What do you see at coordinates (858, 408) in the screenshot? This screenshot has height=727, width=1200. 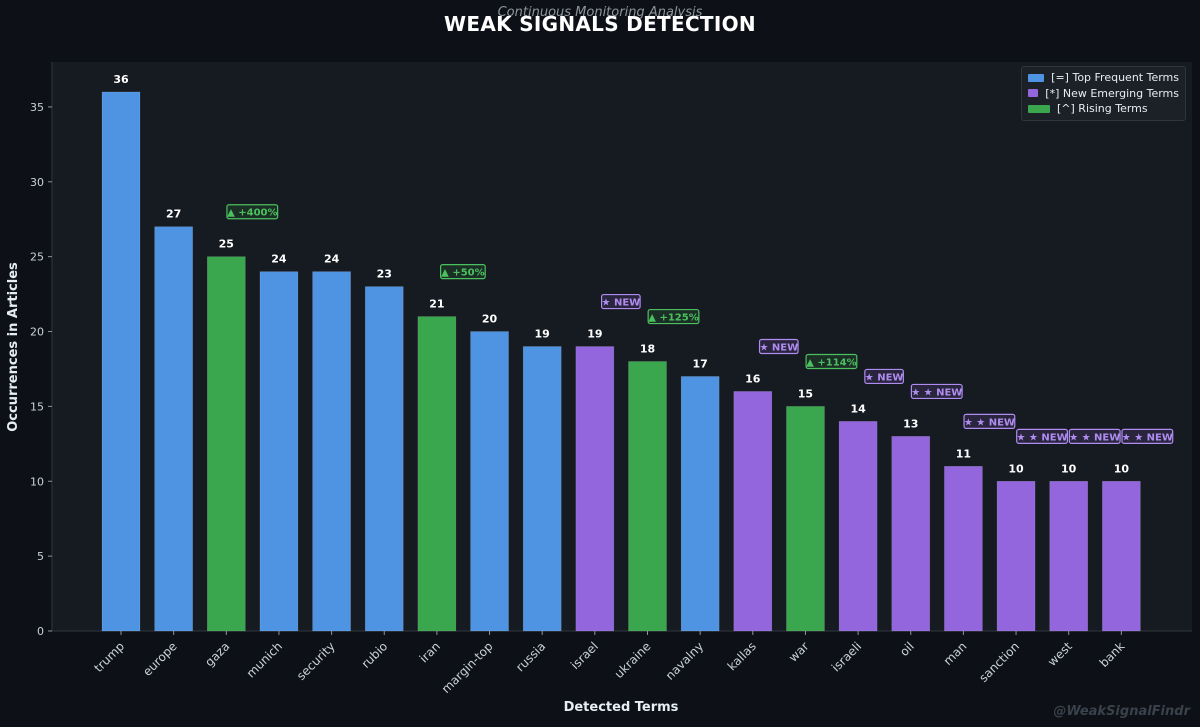 I see `data-label: 14` at bounding box center [858, 408].